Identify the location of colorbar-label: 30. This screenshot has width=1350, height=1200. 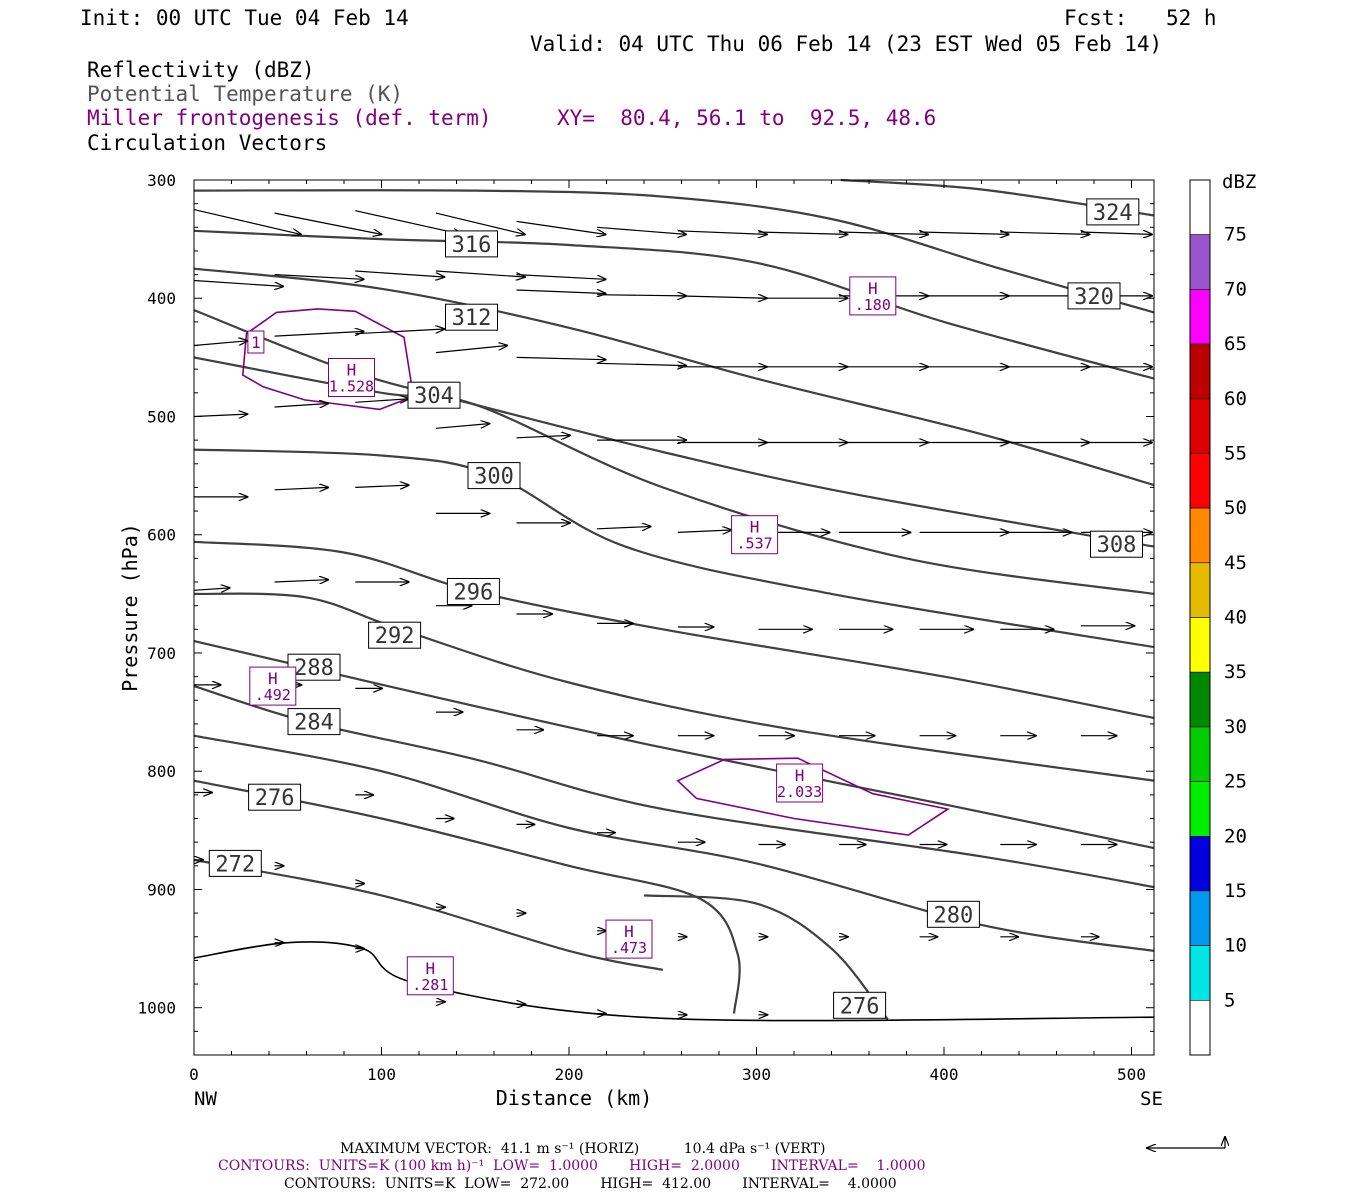
(1235, 727).